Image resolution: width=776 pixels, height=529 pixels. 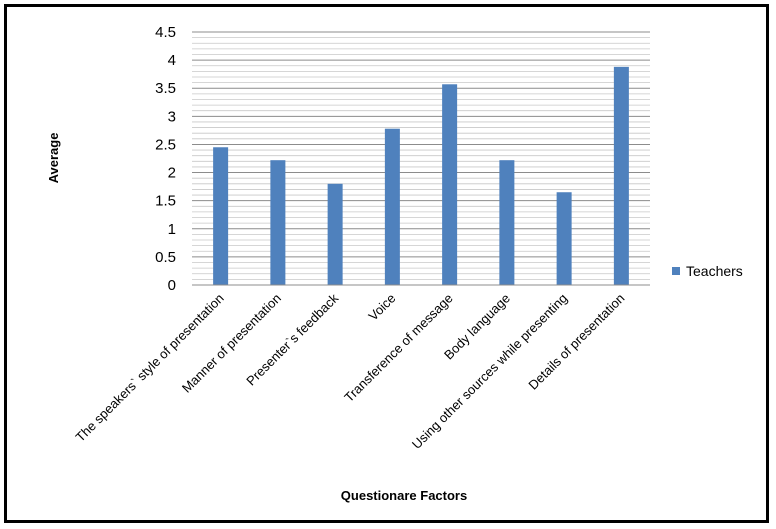 What do you see at coordinates (576, 342) in the screenshot?
I see `x-category-label: Details of presentation` at bounding box center [576, 342].